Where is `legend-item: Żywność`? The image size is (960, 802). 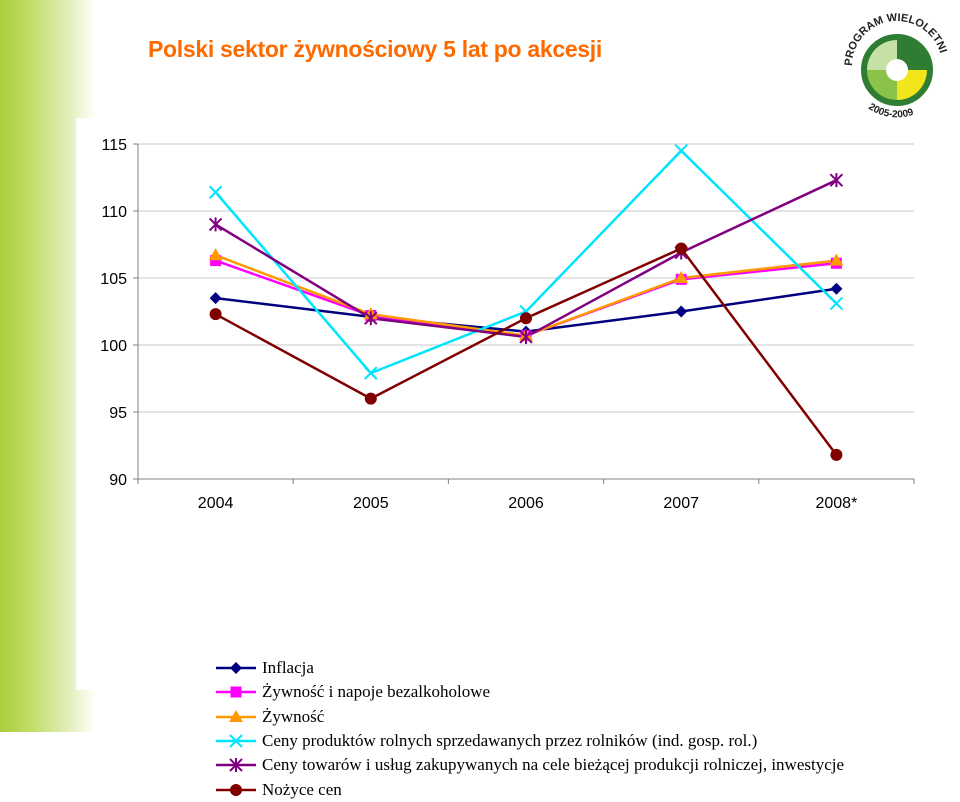 legend-item: Żywność is located at coordinates (530, 717).